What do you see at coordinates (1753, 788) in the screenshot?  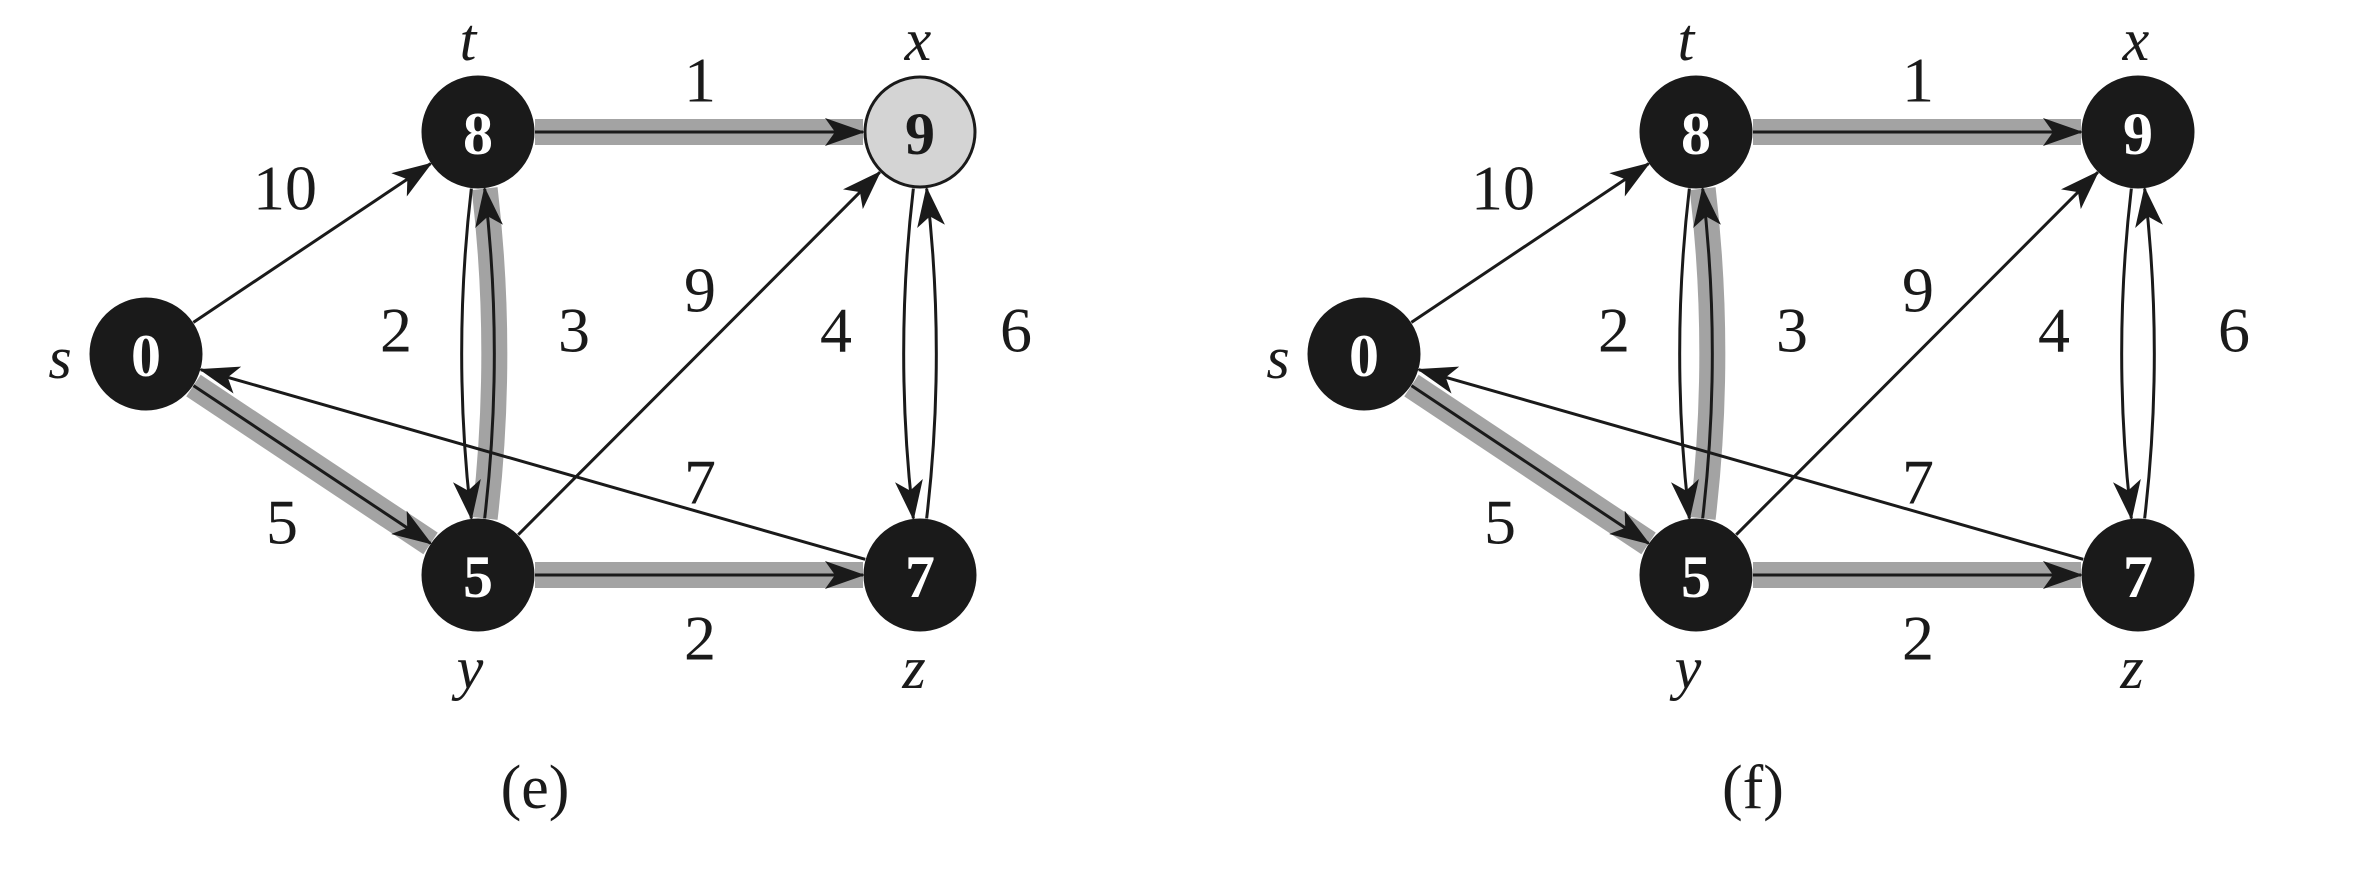 I see `panel-caption: (f)` at bounding box center [1753, 788].